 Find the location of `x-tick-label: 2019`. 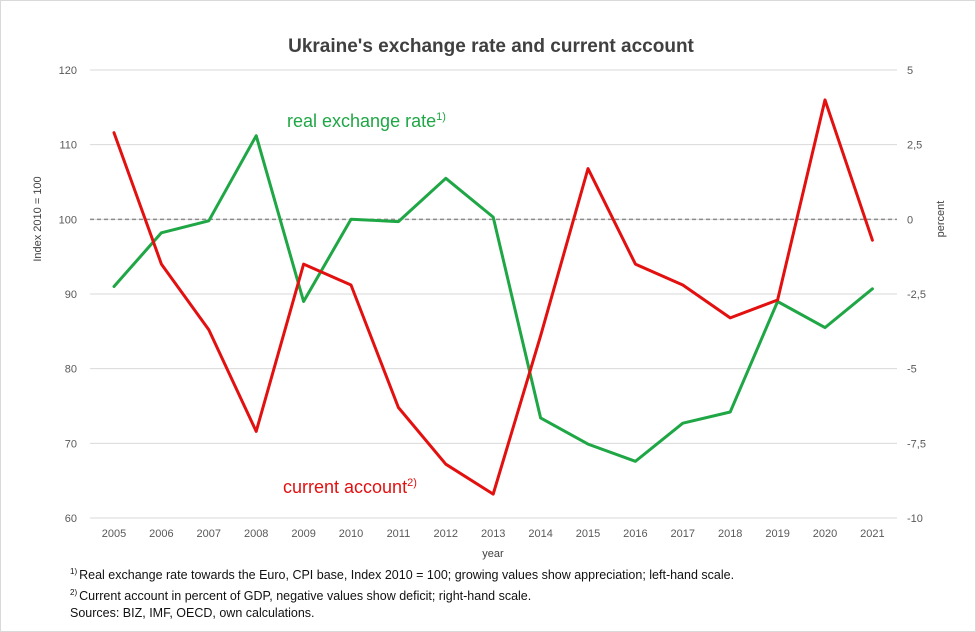

x-tick-label: 2019 is located at coordinates (777, 534).